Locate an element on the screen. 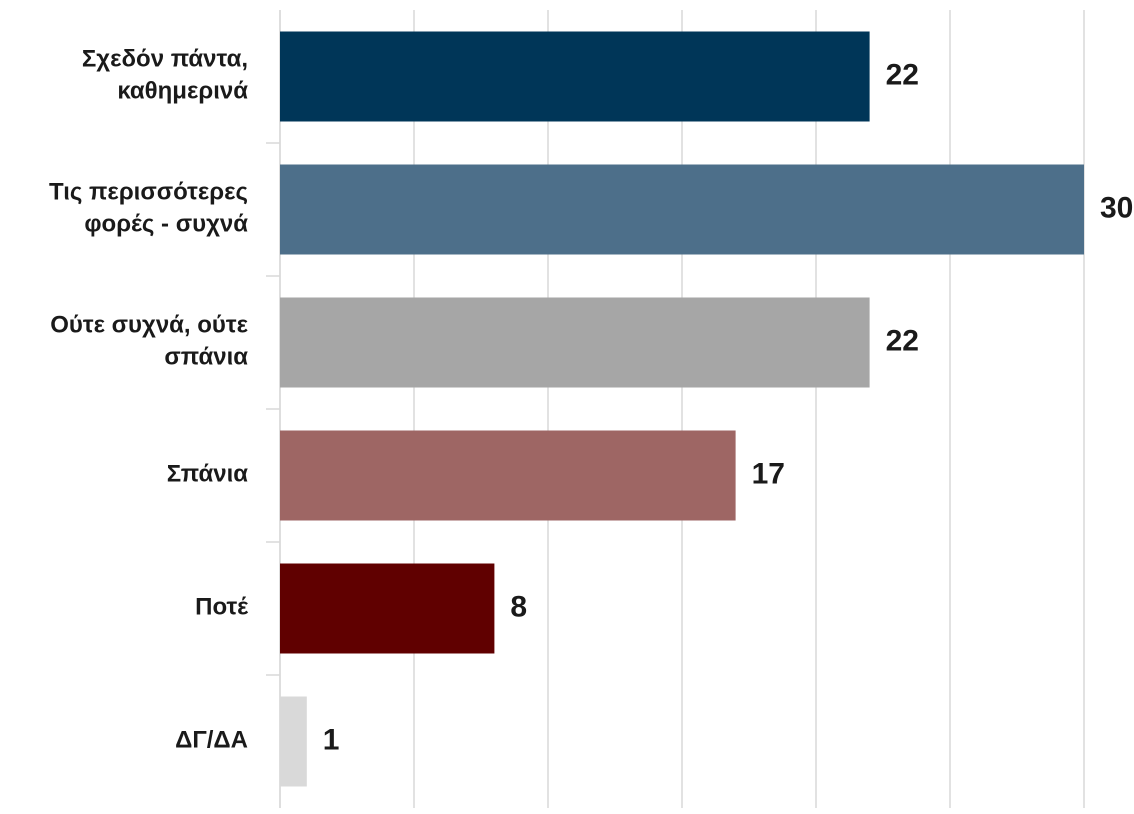 This screenshot has height=814, width=1134. category-label: Σπάνια is located at coordinates (207, 474).